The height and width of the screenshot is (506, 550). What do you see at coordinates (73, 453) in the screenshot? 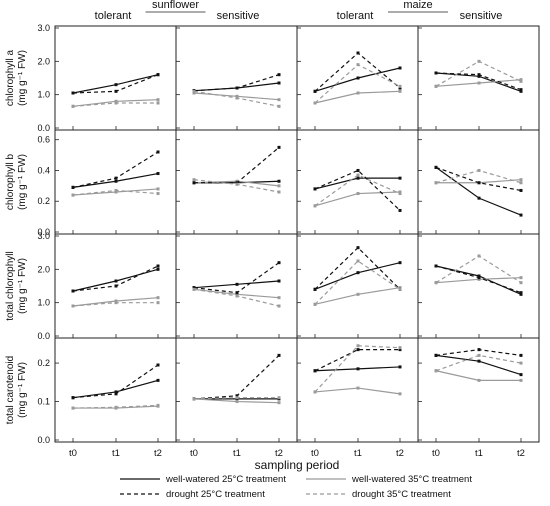
I see `x-tick-label: t0` at bounding box center [73, 453].